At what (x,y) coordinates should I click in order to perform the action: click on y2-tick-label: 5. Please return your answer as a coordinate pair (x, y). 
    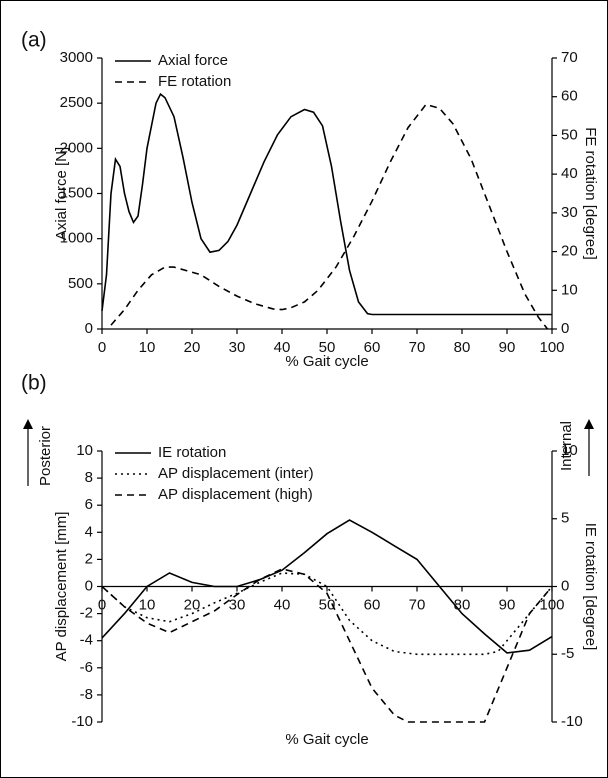
    Looking at the image, I should click on (565, 518).